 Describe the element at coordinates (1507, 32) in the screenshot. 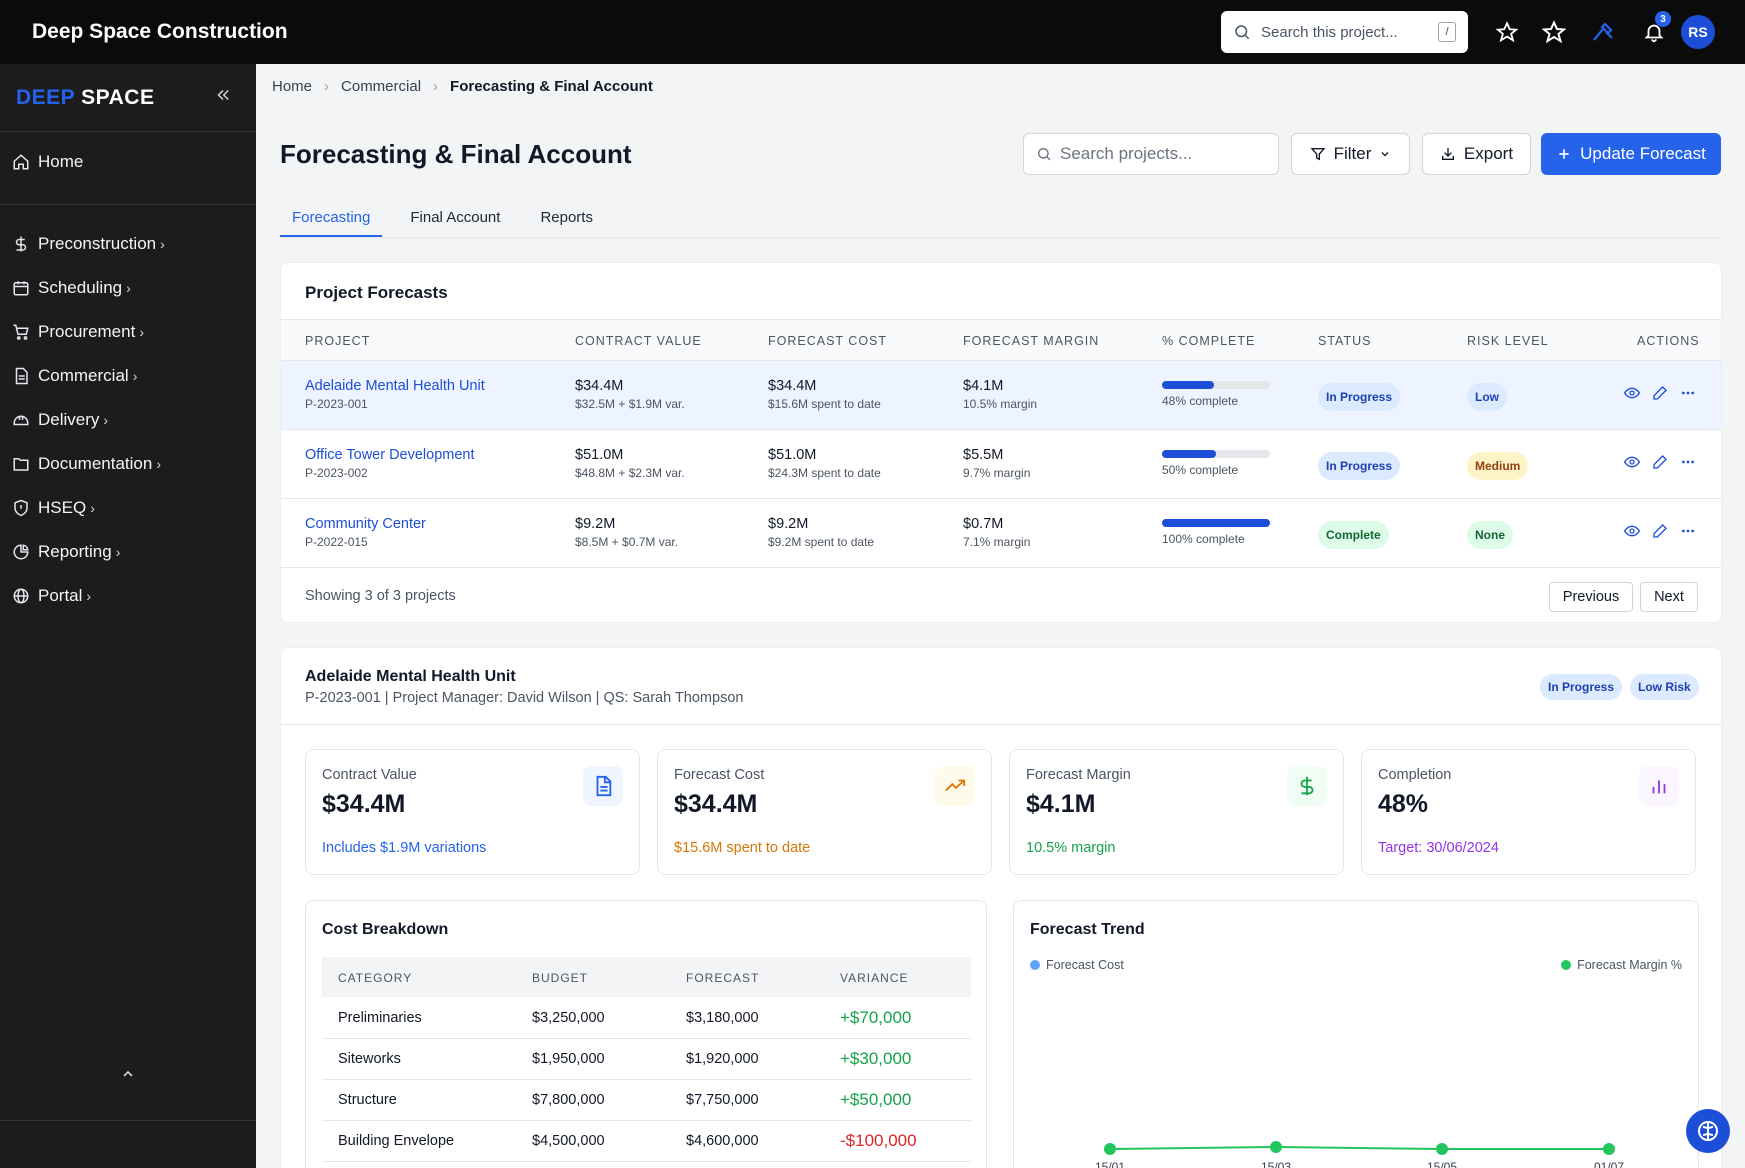

I see `favorite-star-icon` at that location.